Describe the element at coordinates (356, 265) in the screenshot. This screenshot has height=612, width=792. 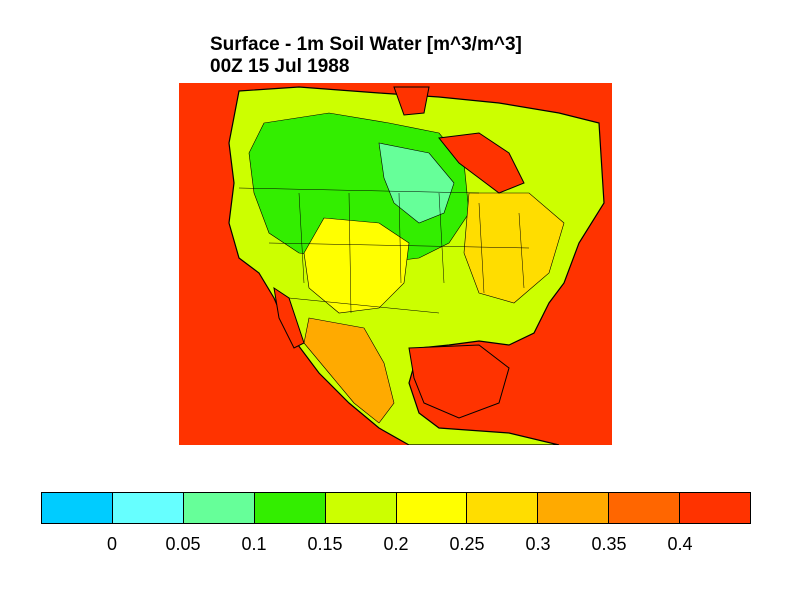
I see `region-yellow-plains` at that location.